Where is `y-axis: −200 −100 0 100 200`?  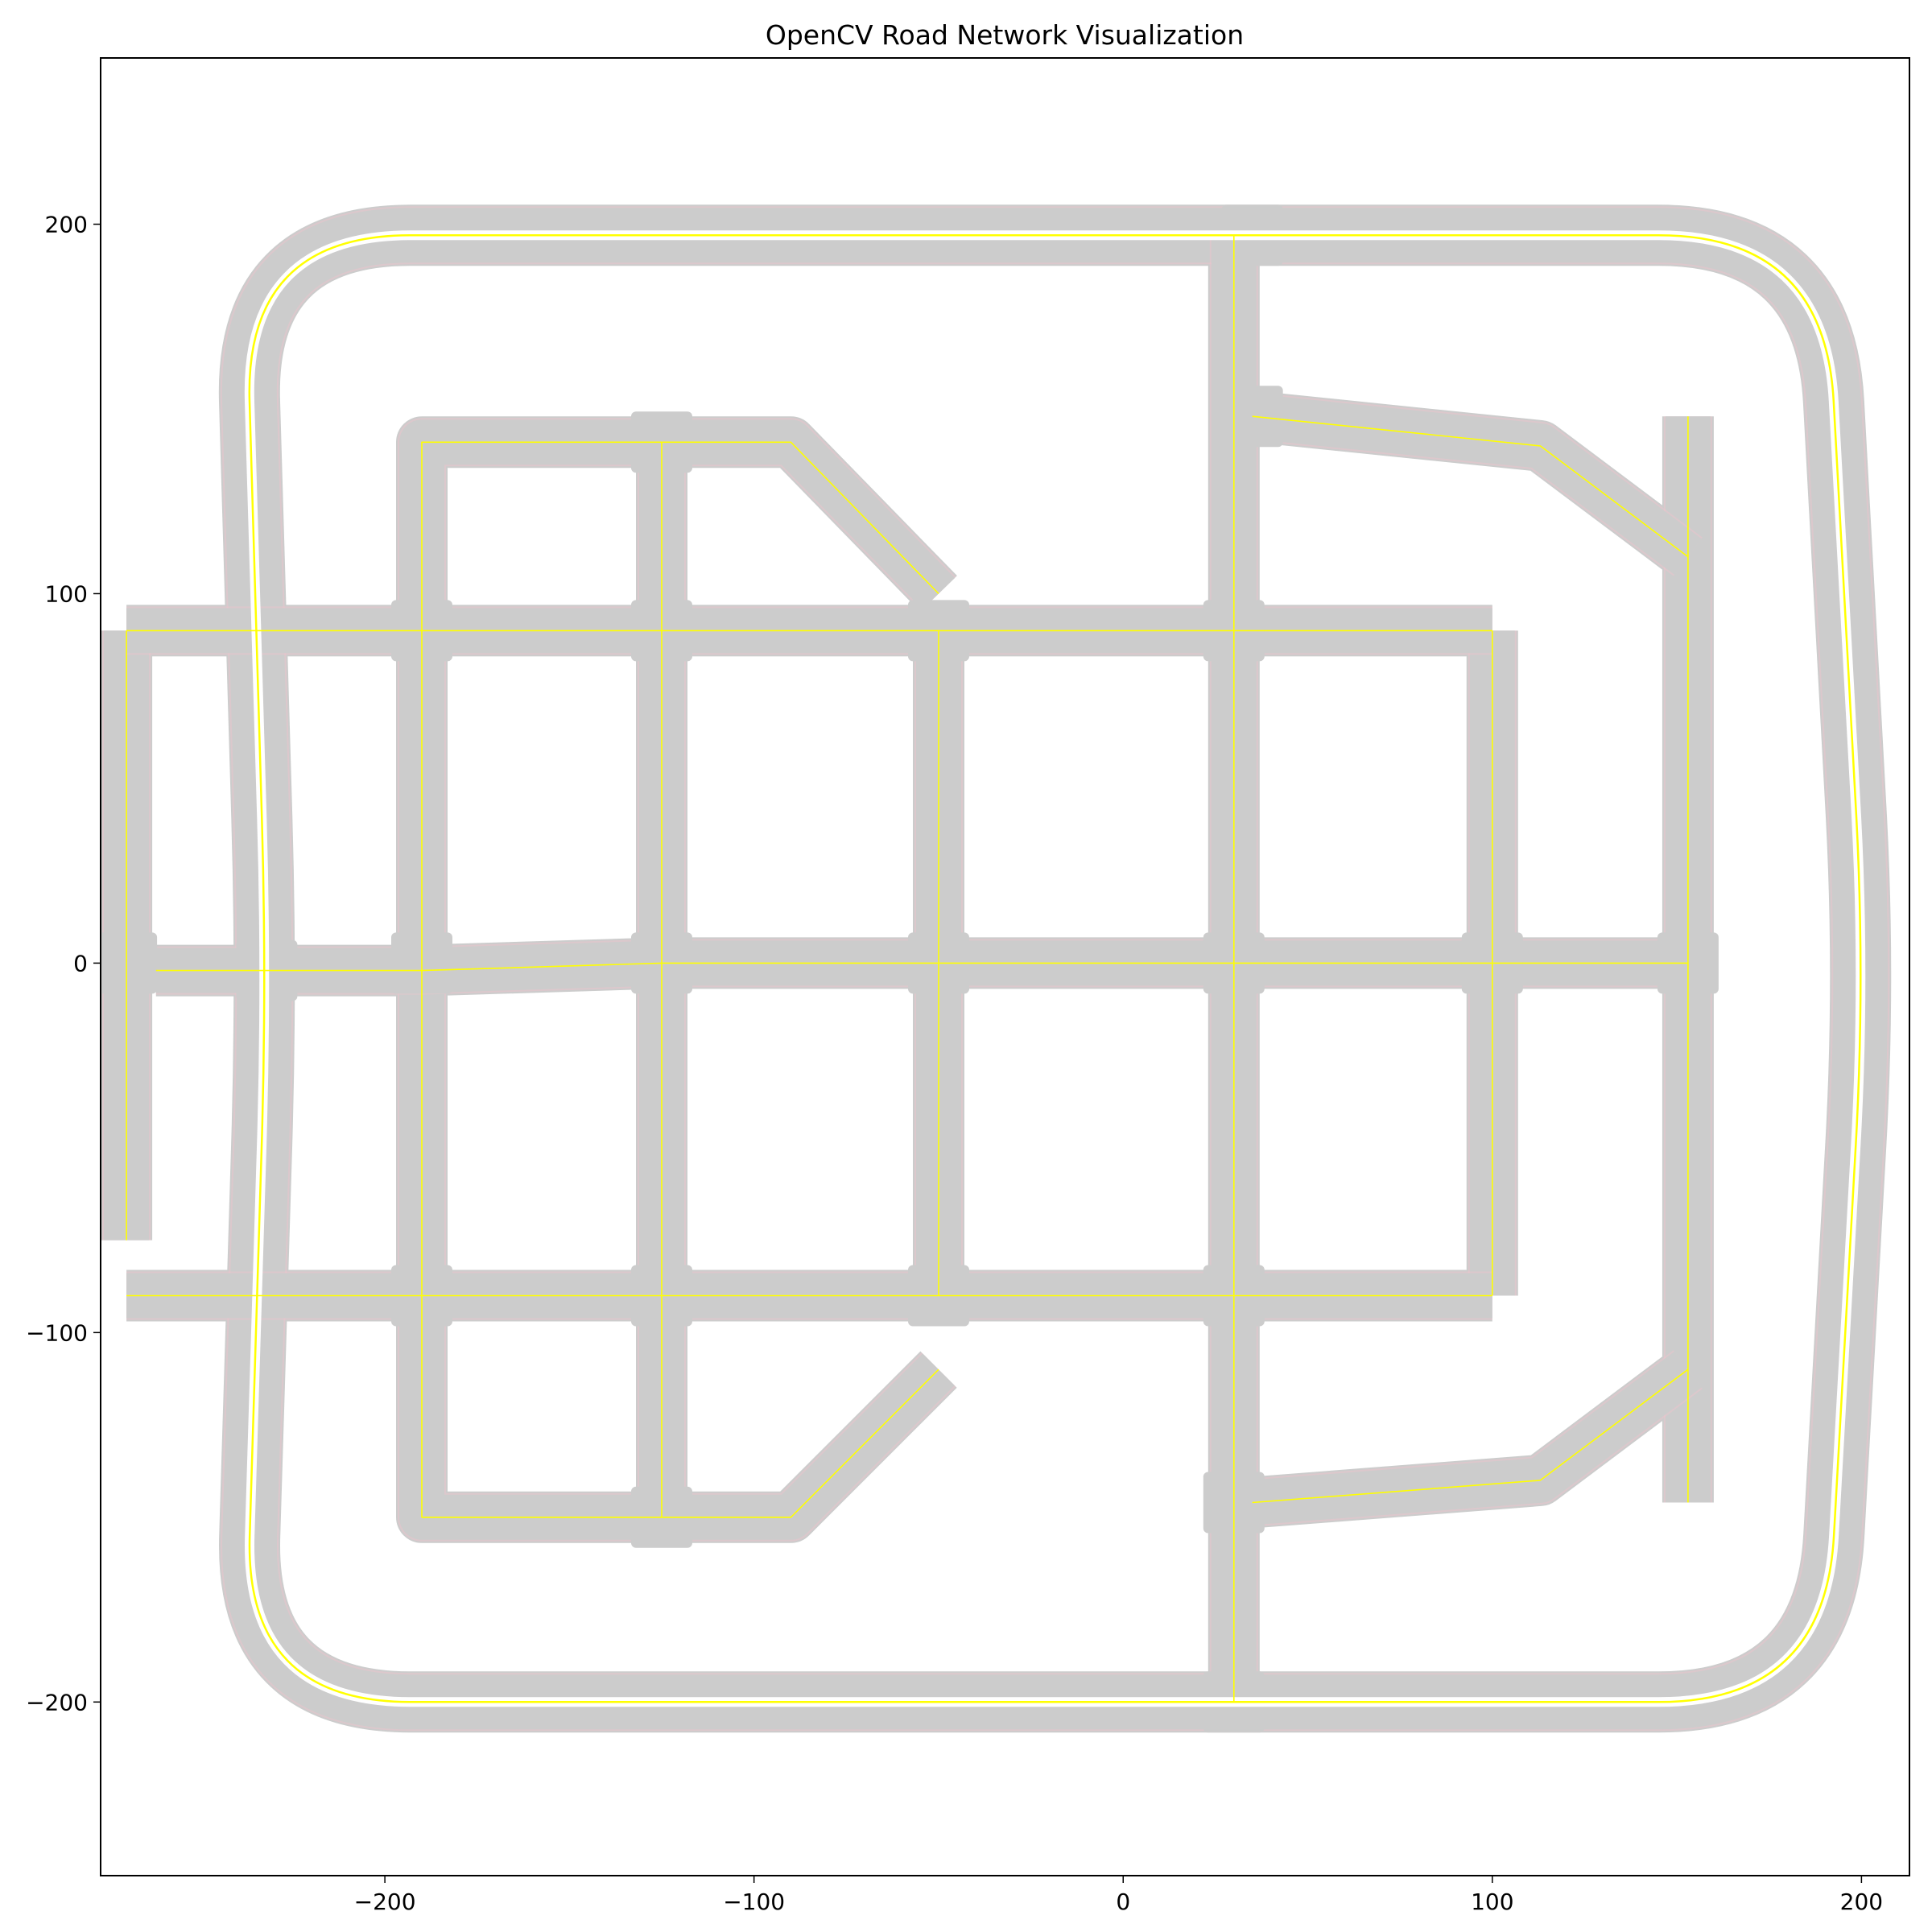
y-axis: −200 −100 0 100 200 is located at coordinates (63, 964).